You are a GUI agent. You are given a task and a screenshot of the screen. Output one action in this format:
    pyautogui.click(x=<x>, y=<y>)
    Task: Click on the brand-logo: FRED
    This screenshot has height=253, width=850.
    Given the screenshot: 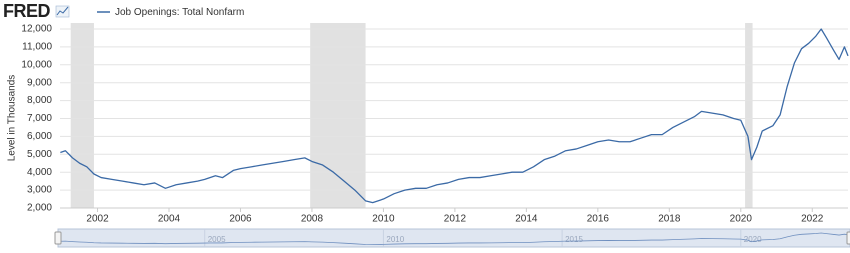 What is the action you would take?
    pyautogui.click(x=27, y=11)
    